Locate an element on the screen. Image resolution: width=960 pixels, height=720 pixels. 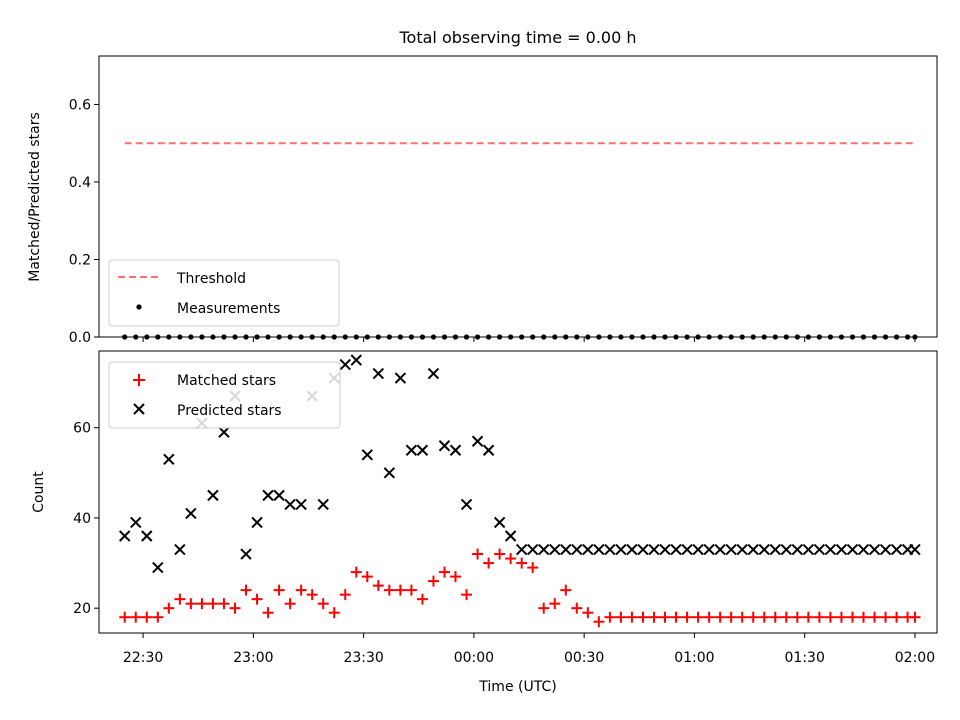
bottom-x-tick-label: 02:00 is located at coordinates (915, 658).